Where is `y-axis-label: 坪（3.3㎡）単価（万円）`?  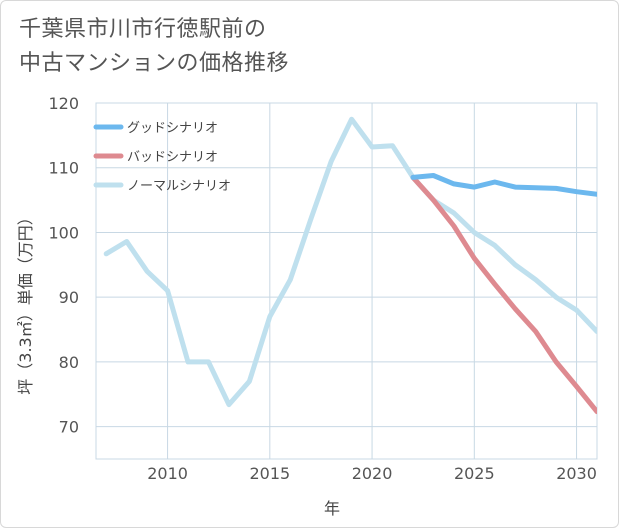
y-axis-label: 坪（3.3㎡）単価（万円） is located at coordinates (25, 301).